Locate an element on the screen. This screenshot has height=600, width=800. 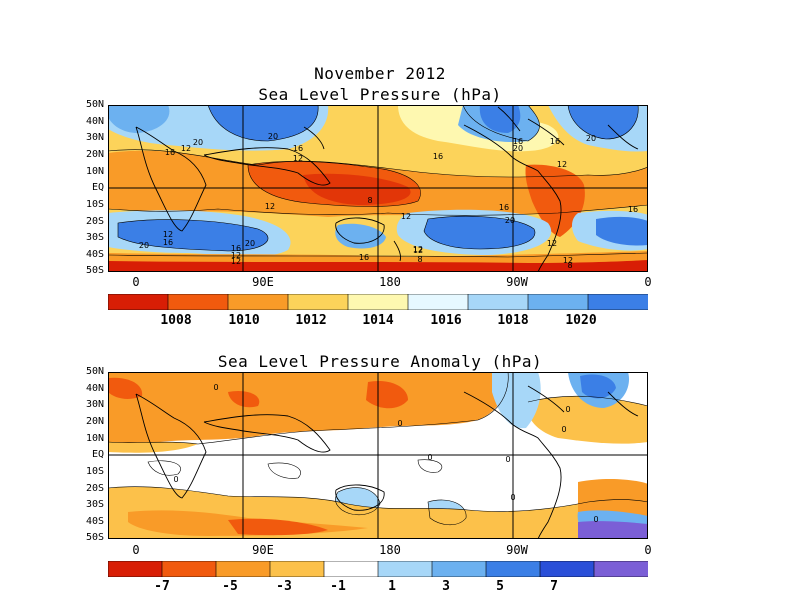
anom-sam-purple is located at coordinates (613, 530).